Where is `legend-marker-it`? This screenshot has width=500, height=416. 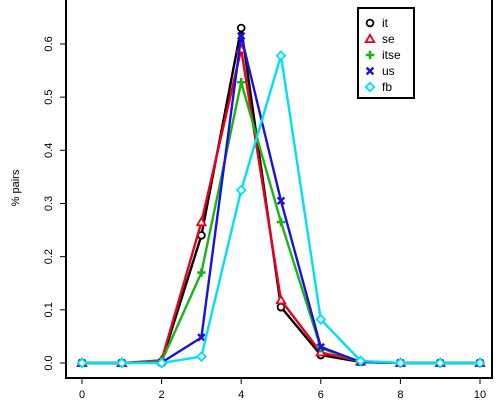 legend-marker-it is located at coordinates (370, 23).